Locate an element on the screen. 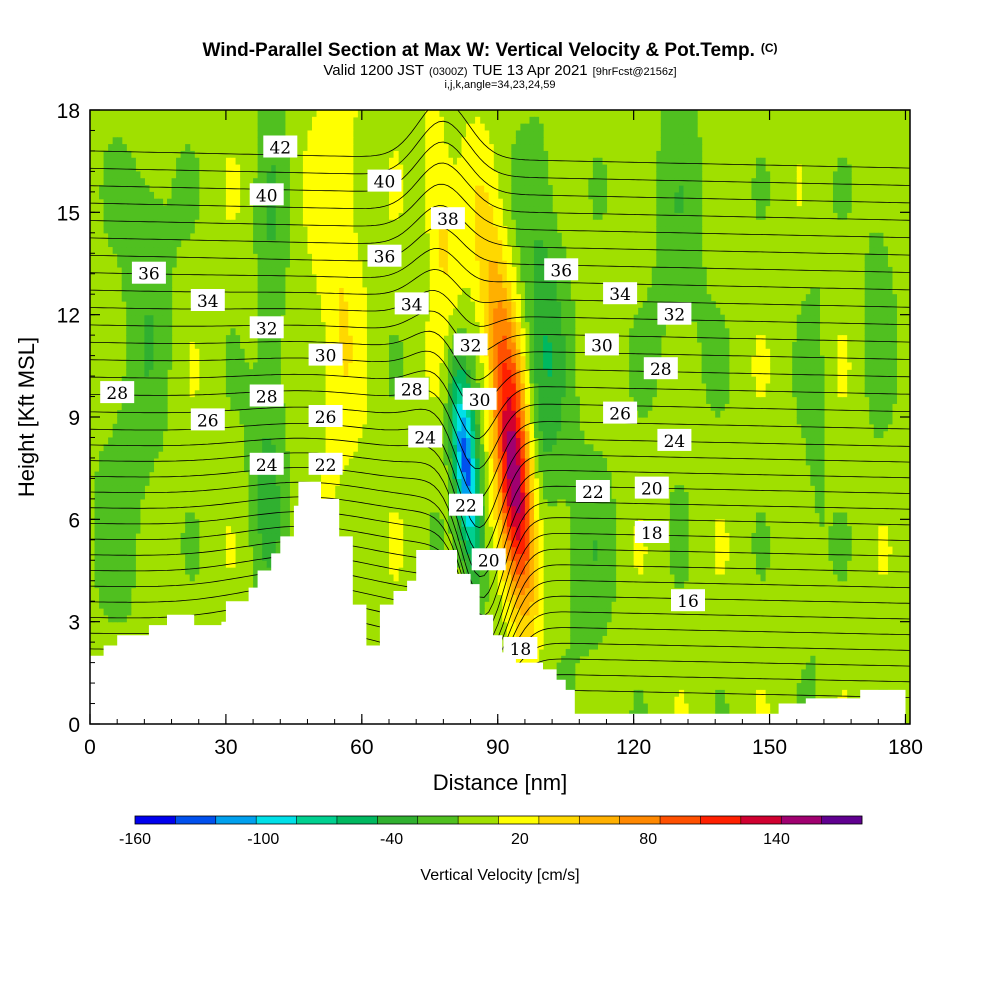 The width and height of the screenshot is (1000, 1000). theta-label-text: 16 is located at coordinates (688, 602).